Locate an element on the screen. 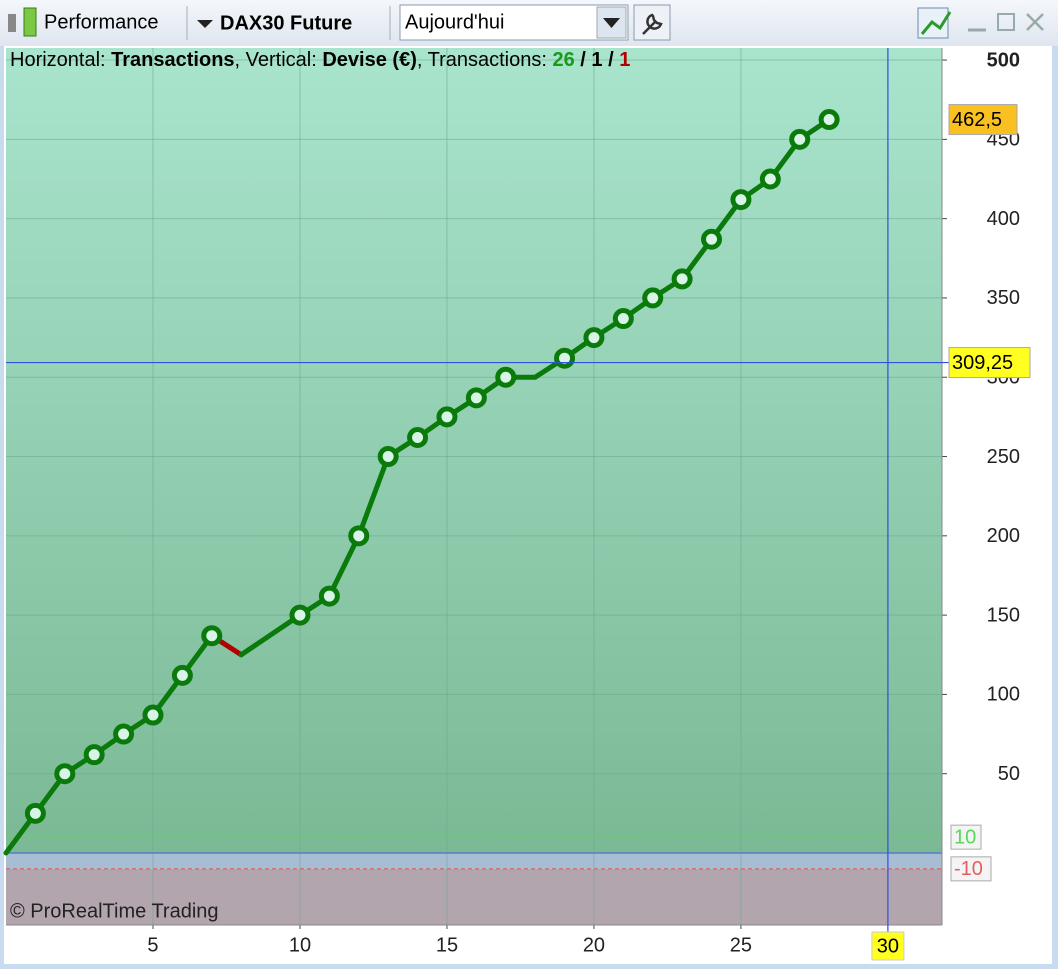 The image size is (1058, 969). chart-icon is located at coordinates (936, 23).